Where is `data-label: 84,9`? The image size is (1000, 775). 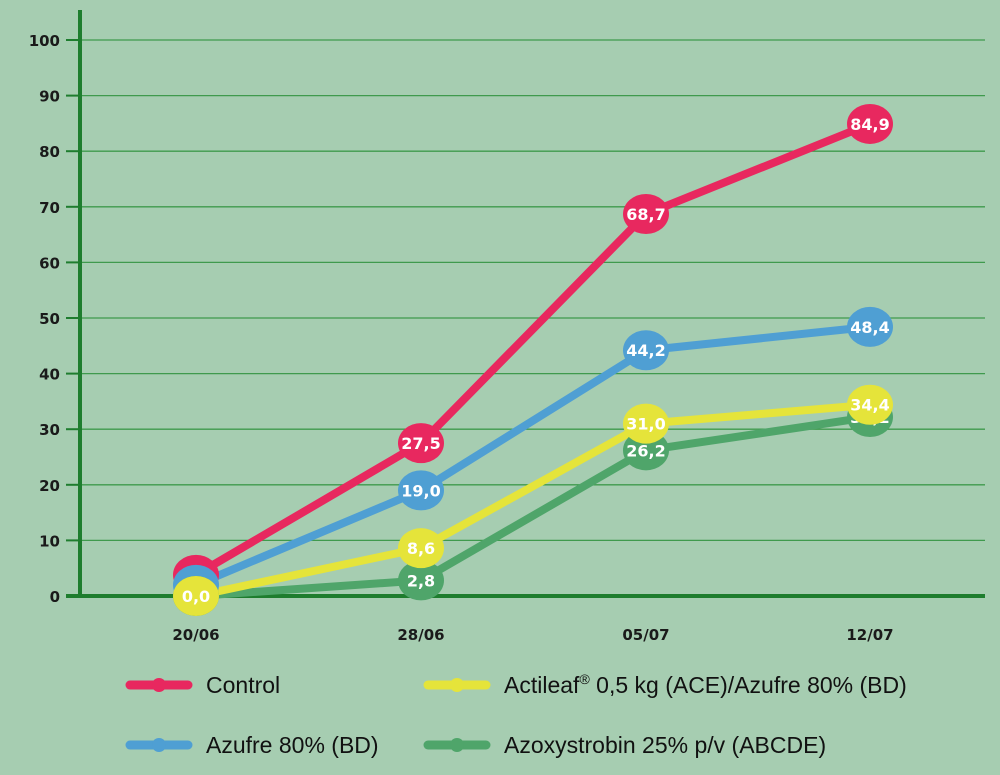 data-label: 84,9 is located at coordinates (869, 124).